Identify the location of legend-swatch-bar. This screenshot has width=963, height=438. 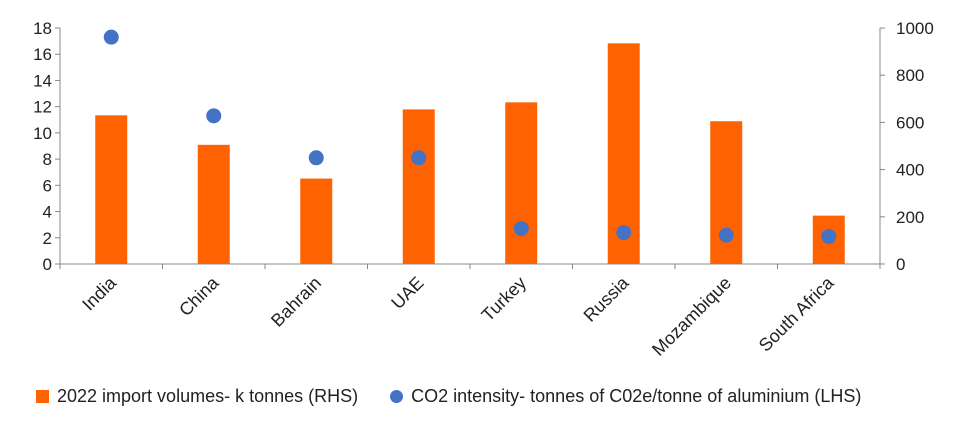
(42, 396).